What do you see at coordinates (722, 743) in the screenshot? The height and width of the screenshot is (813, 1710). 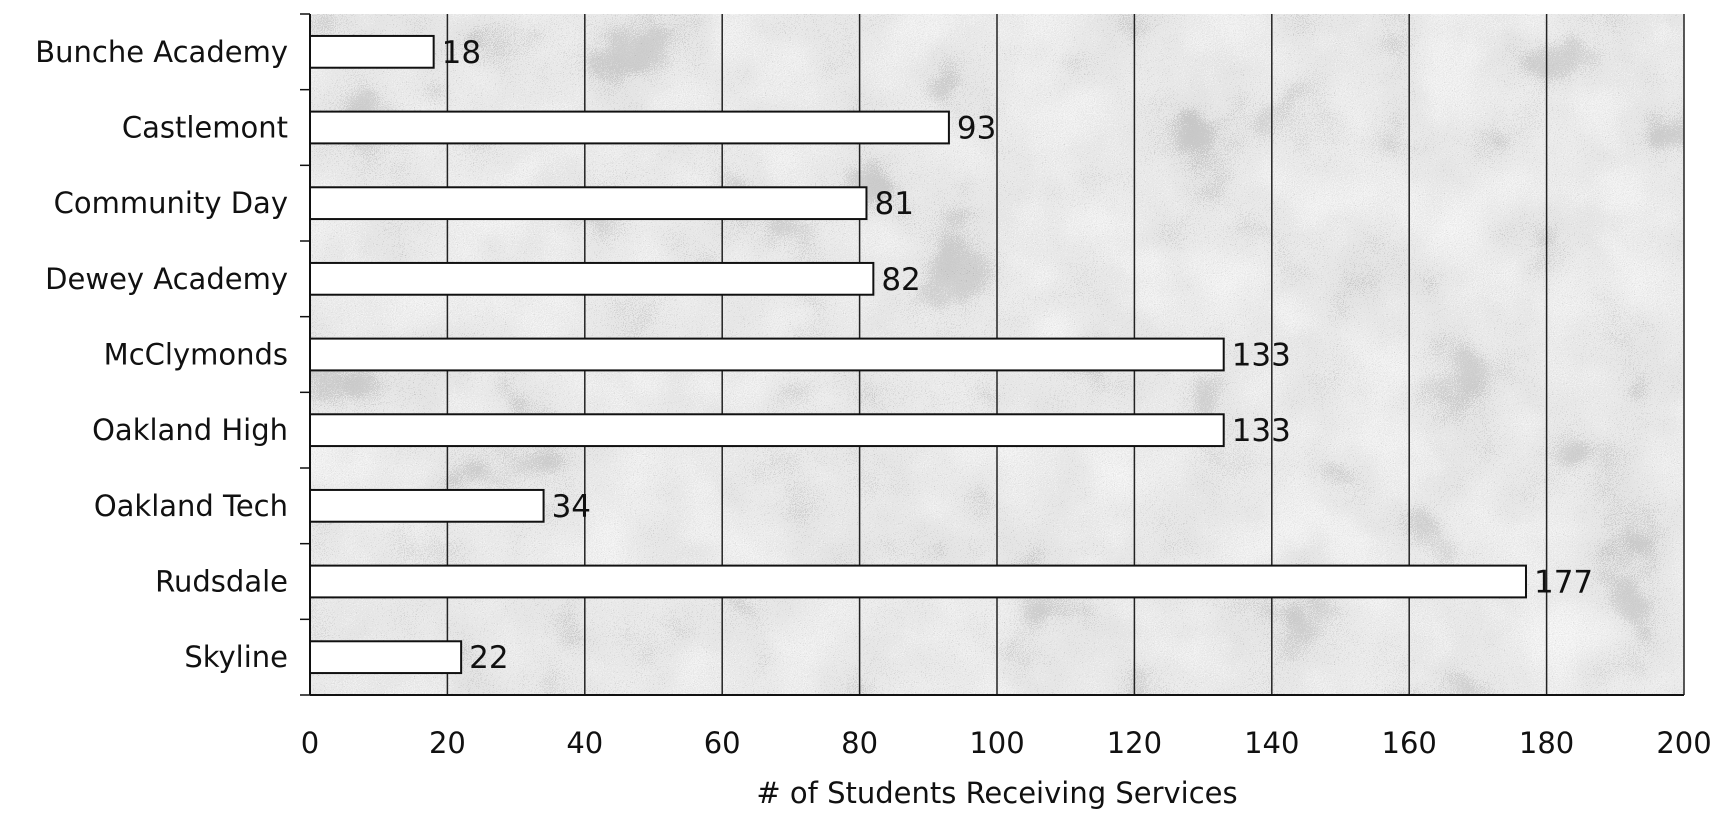 I see `x-tick-label: 60` at bounding box center [722, 743].